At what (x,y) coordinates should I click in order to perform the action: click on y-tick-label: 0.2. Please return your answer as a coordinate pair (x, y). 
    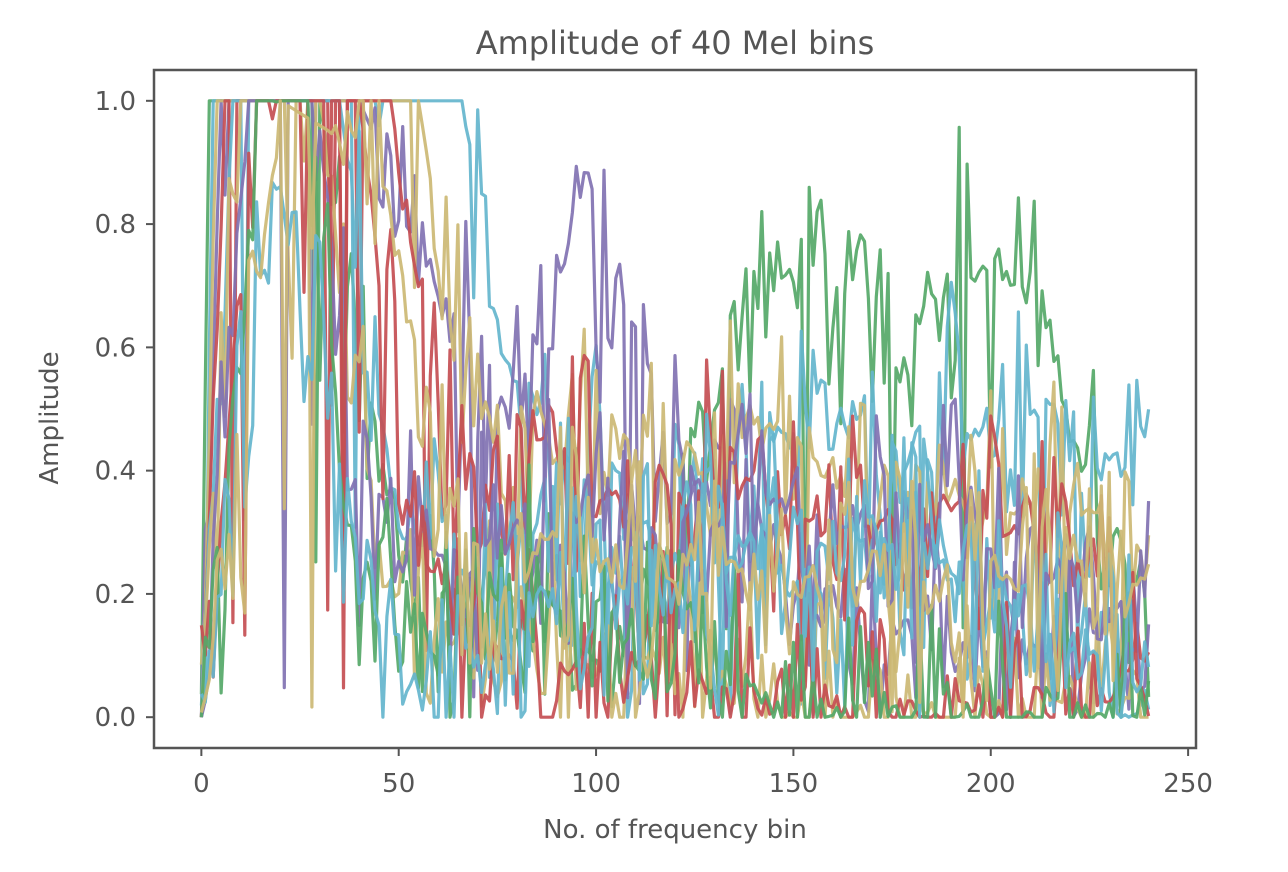
    Looking at the image, I should click on (115, 595).